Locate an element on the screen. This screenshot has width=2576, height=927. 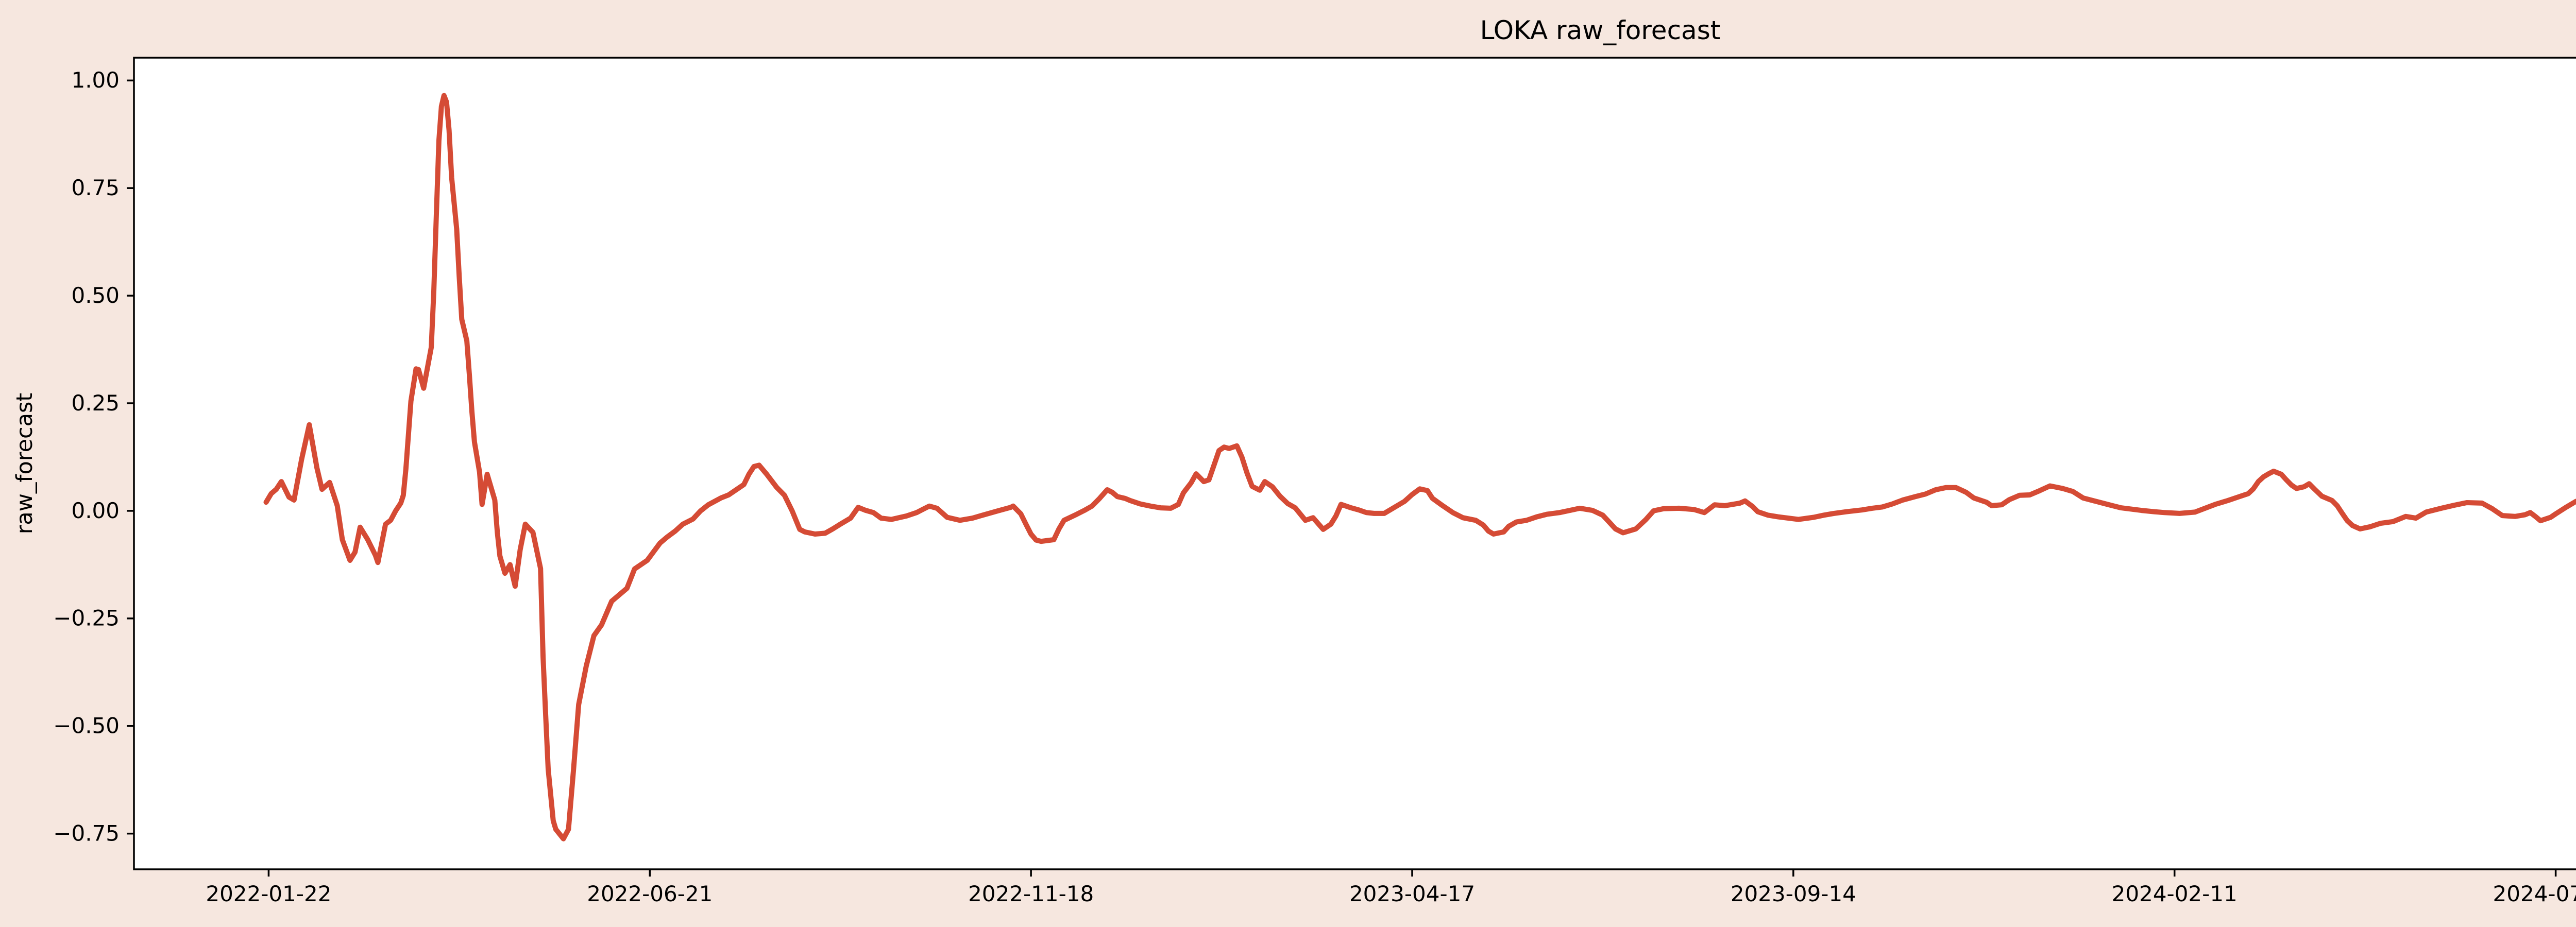
x-tick-label: 2022-06-21 is located at coordinates (650, 893).